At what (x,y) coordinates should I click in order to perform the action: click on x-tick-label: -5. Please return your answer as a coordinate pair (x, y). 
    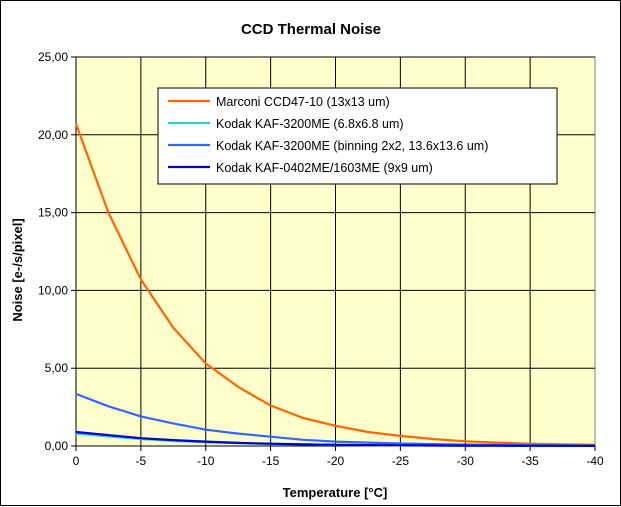
    Looking at the image, I should click on (141, 461).